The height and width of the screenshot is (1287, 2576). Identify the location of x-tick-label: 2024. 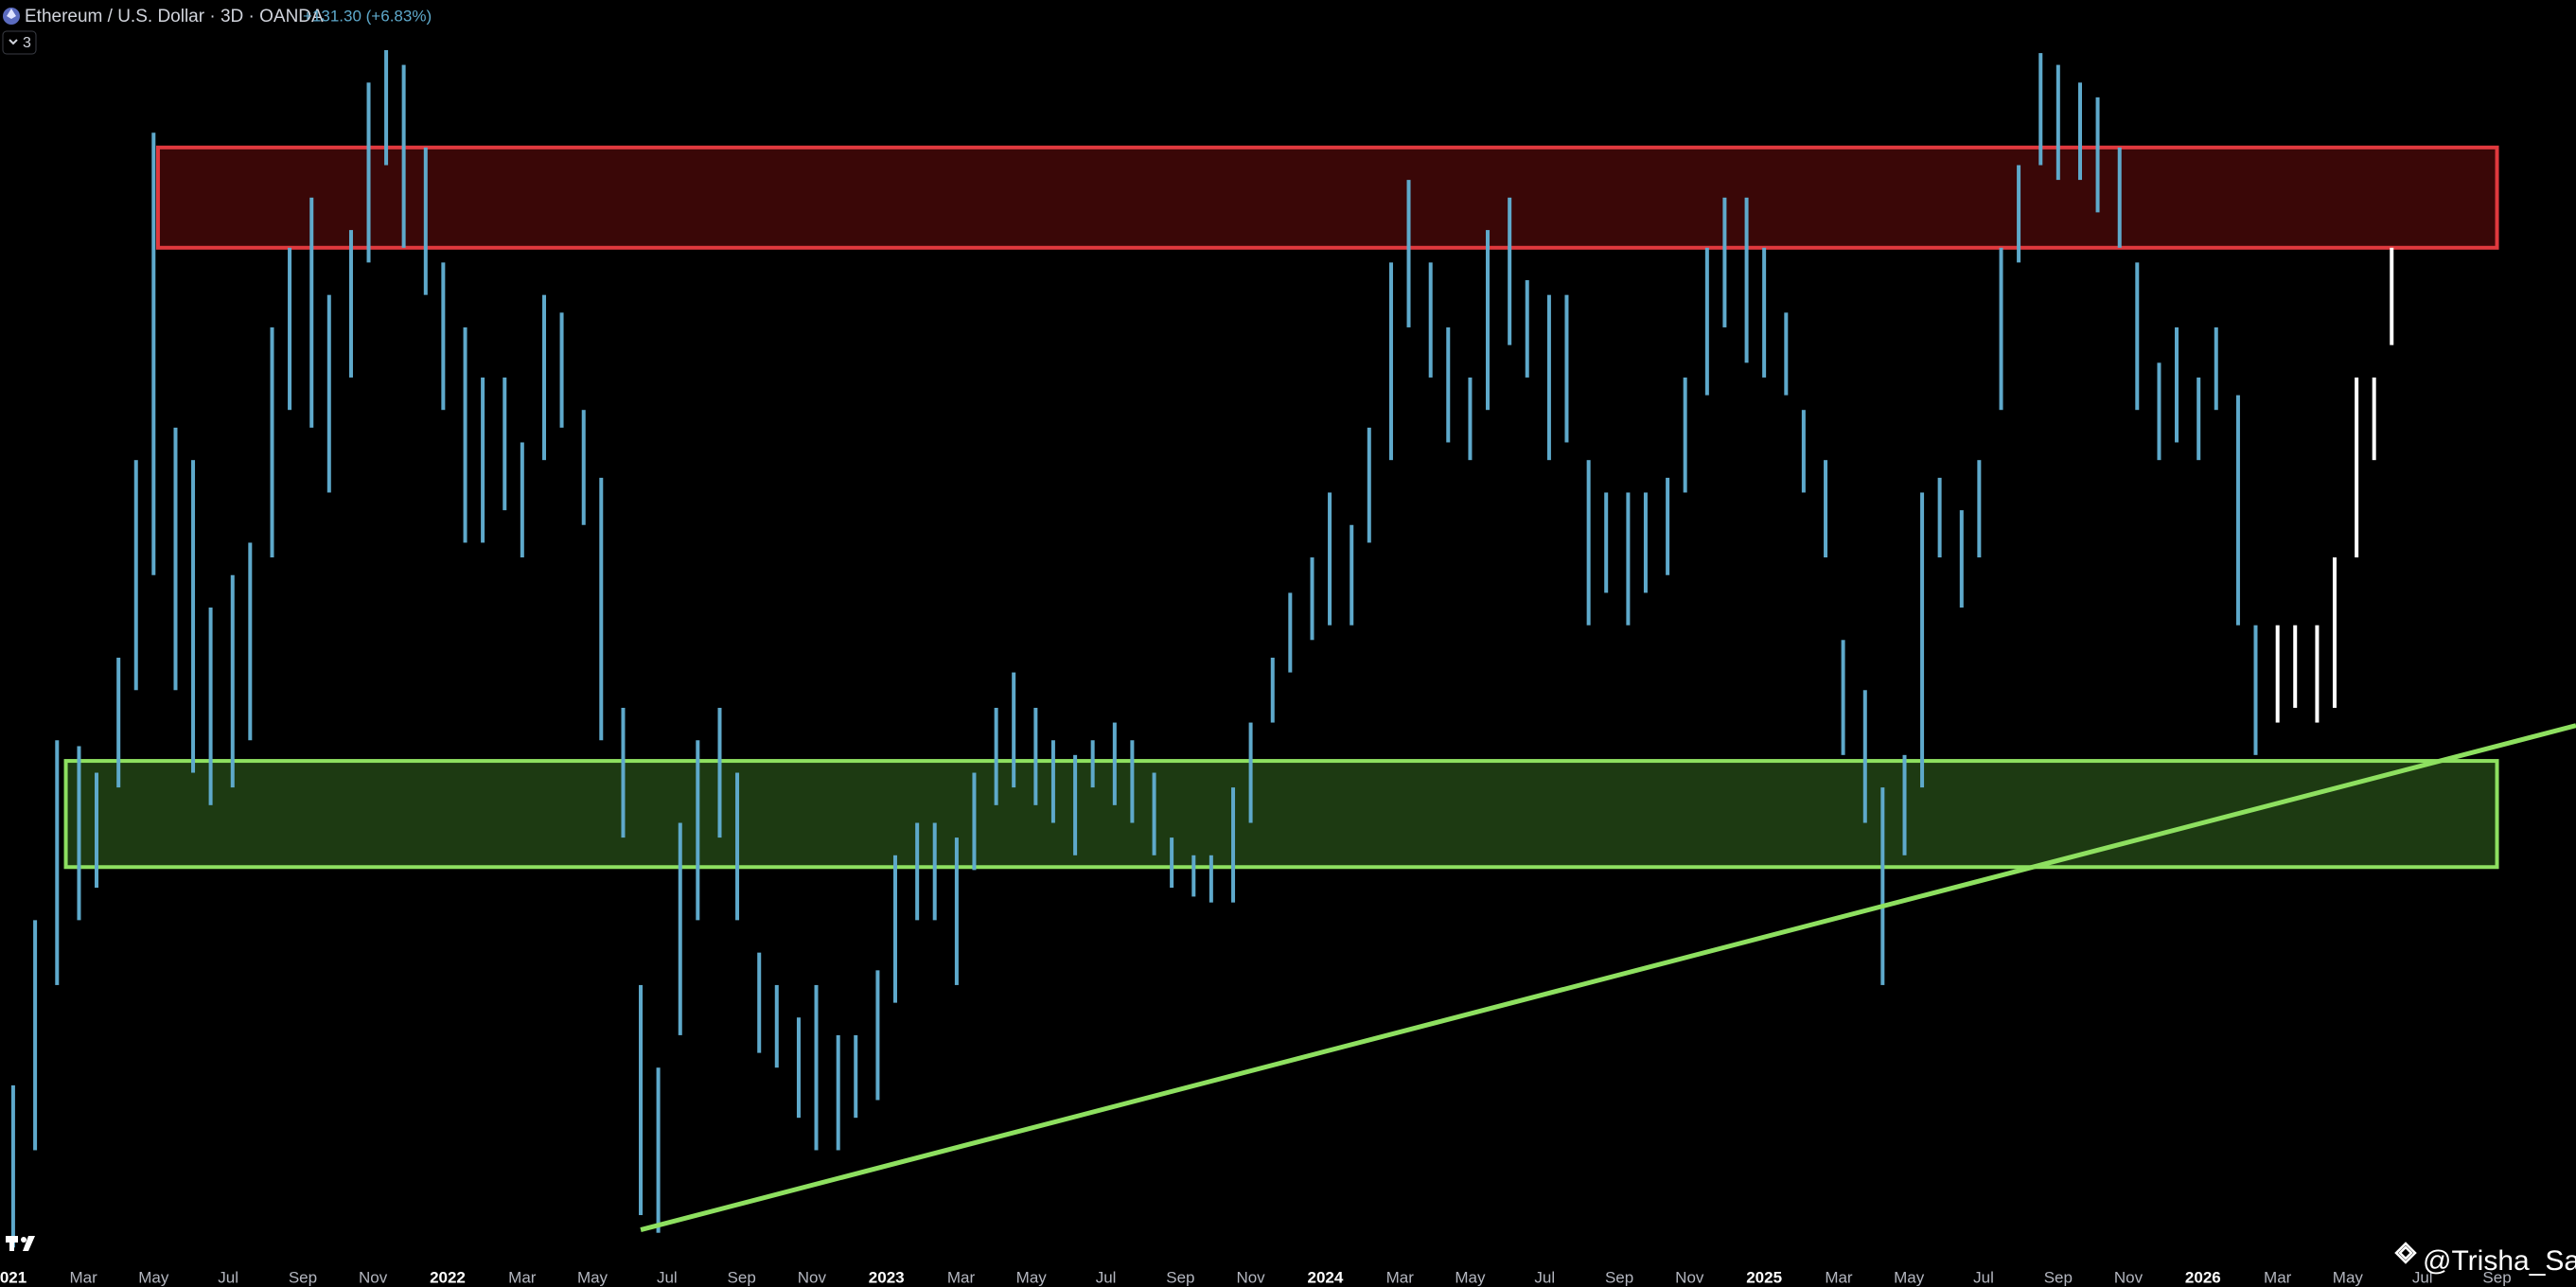
(1326, 1277).